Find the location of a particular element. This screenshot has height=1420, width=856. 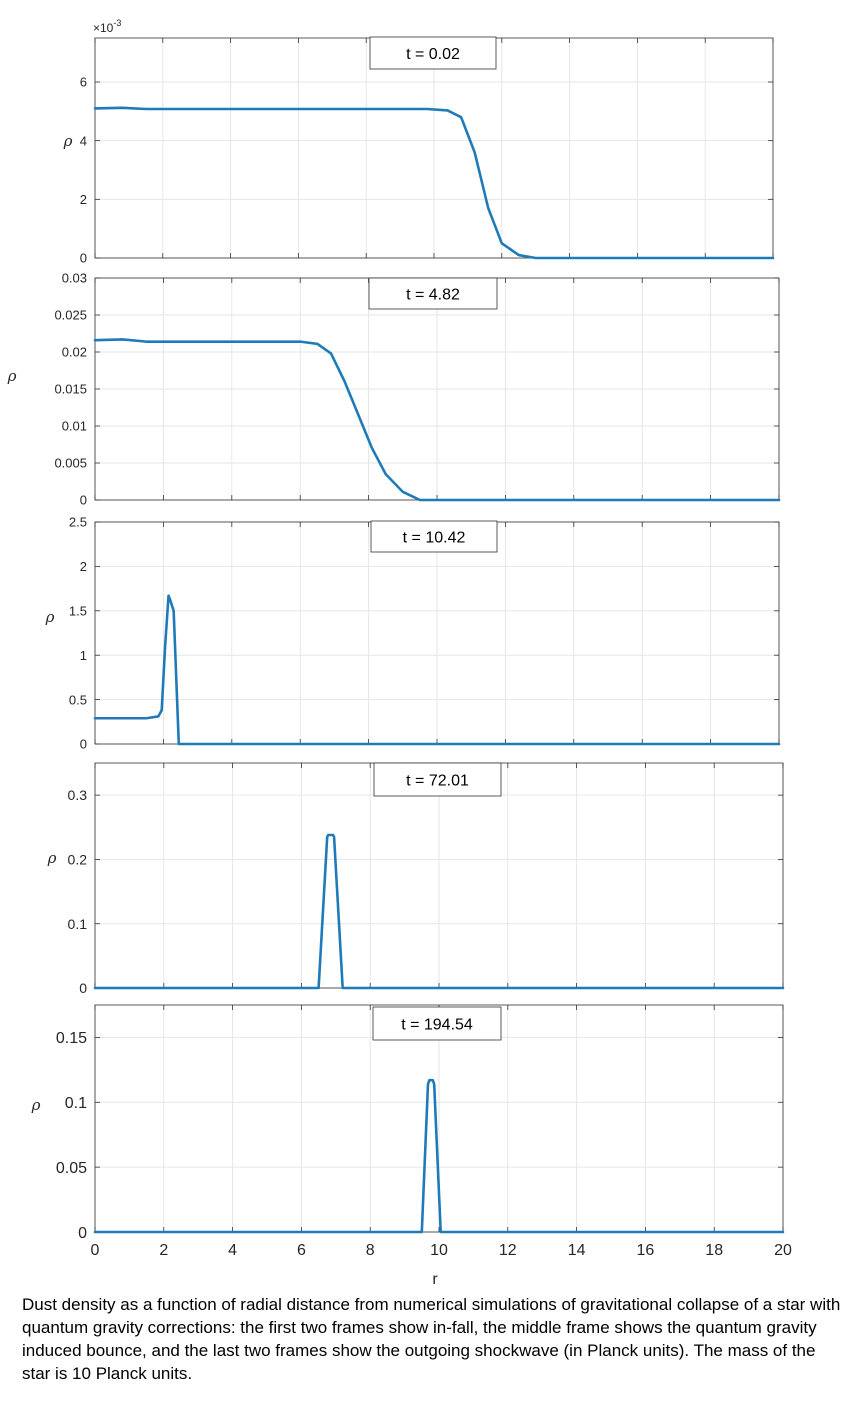

y-tick-label: 0.015 is located at coordinates (70, 389).